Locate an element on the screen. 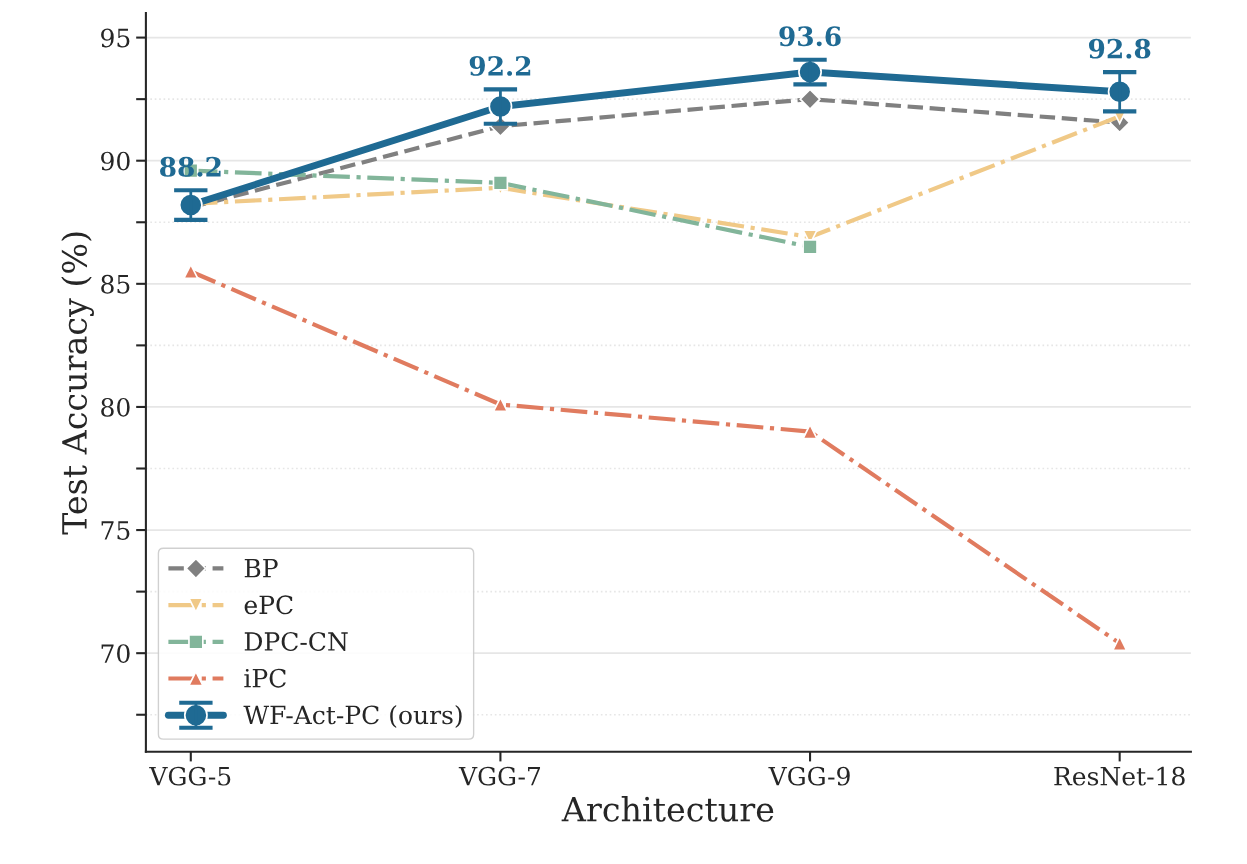 This screenshot has width=1247, height=864. data-label: 93.6 is located at coordinates (810, 36).